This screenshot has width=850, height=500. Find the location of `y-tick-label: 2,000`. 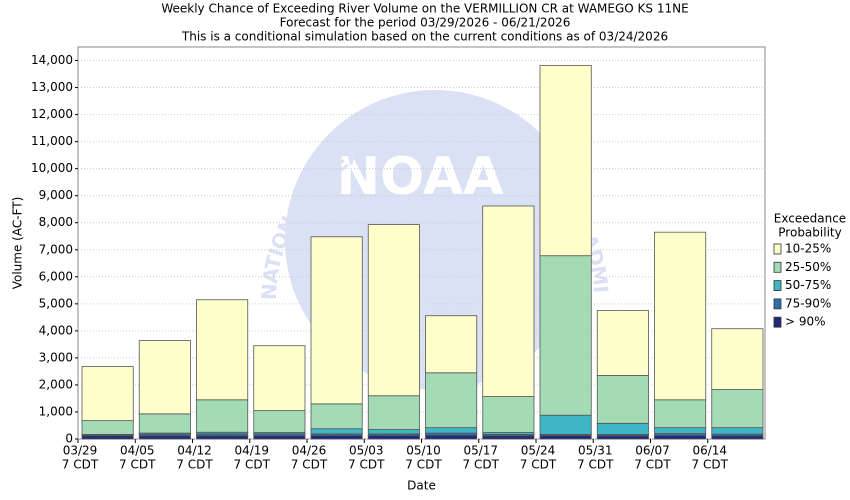

y-tick-label: 2,000 is located at coordinates (56, 384).